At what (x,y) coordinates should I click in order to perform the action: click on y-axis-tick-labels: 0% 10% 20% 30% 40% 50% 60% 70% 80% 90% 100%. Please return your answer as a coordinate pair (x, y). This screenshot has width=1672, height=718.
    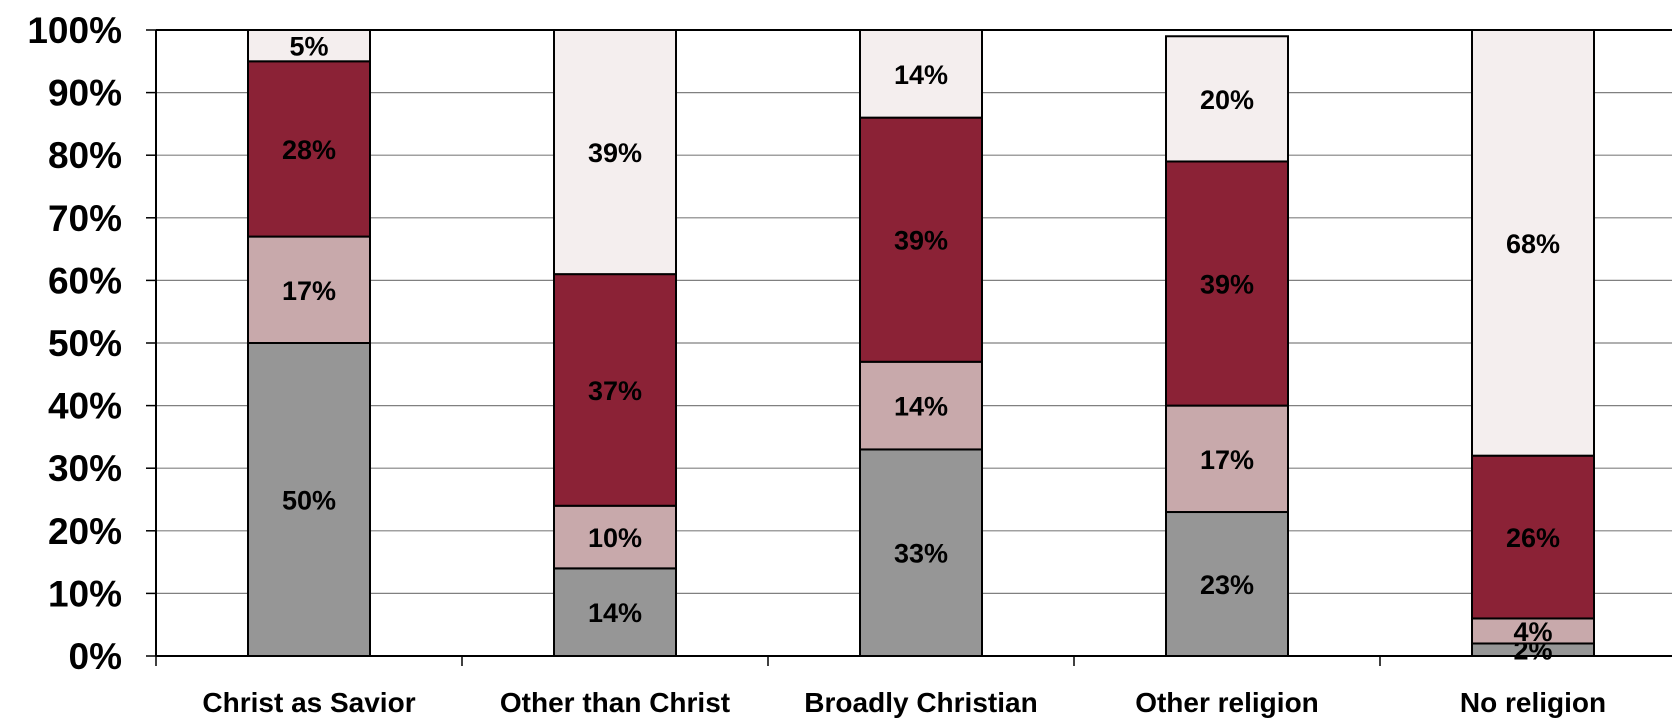
    Looking at the image, I should click on (74, 343).